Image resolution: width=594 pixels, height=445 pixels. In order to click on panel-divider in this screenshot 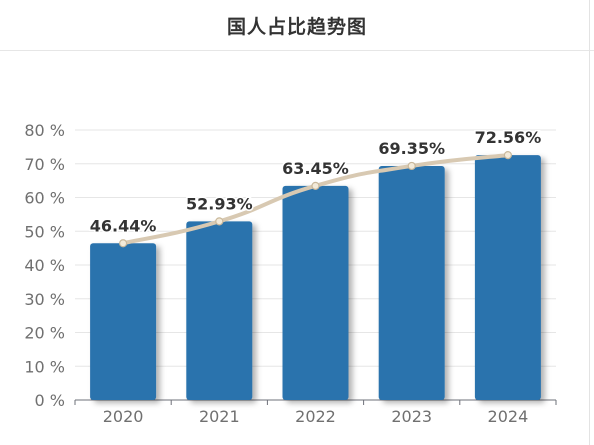, I will do `click(589, 222)`.